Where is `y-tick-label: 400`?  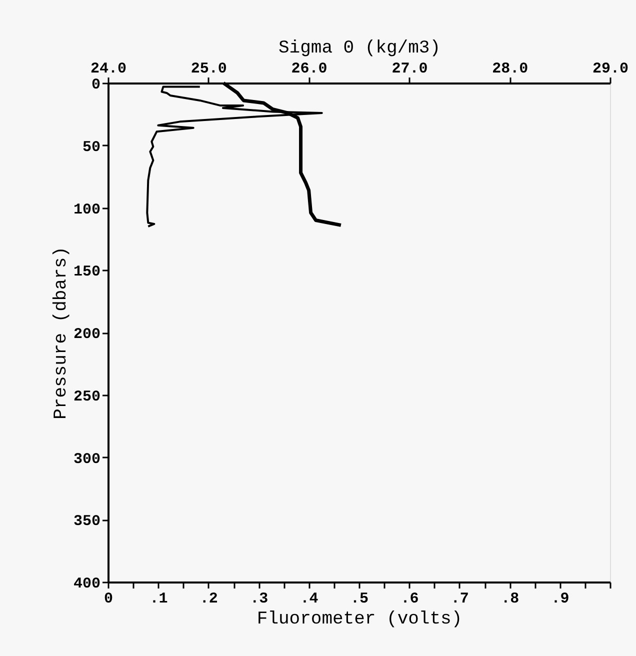 y-tick-label: 400 is located at coordinates (86, 584).